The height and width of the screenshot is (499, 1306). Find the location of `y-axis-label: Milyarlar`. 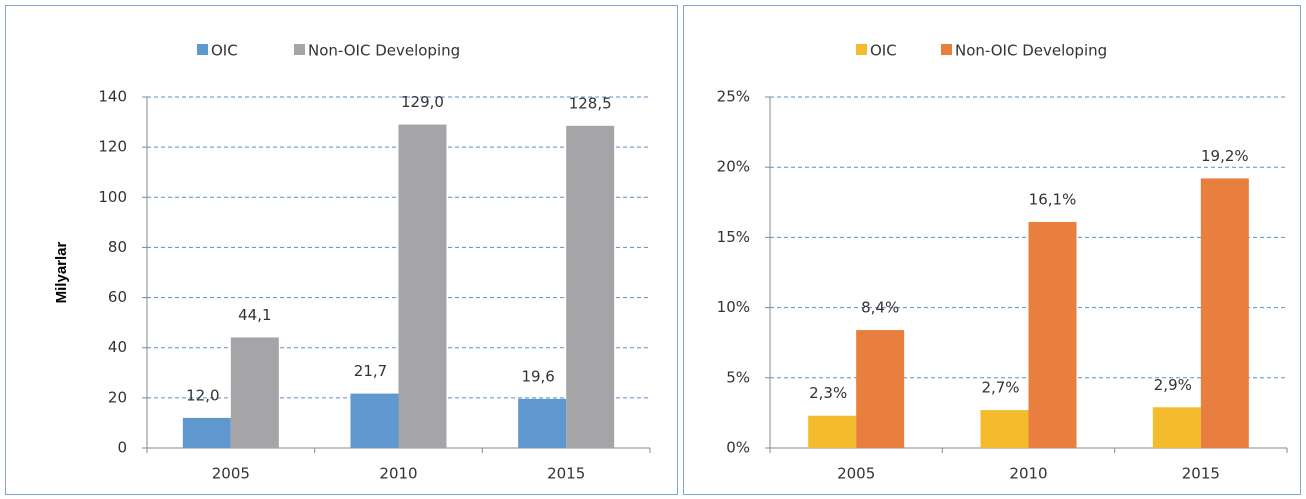

y-axis-label: Milyarlar is located at coordinates (61, 272).